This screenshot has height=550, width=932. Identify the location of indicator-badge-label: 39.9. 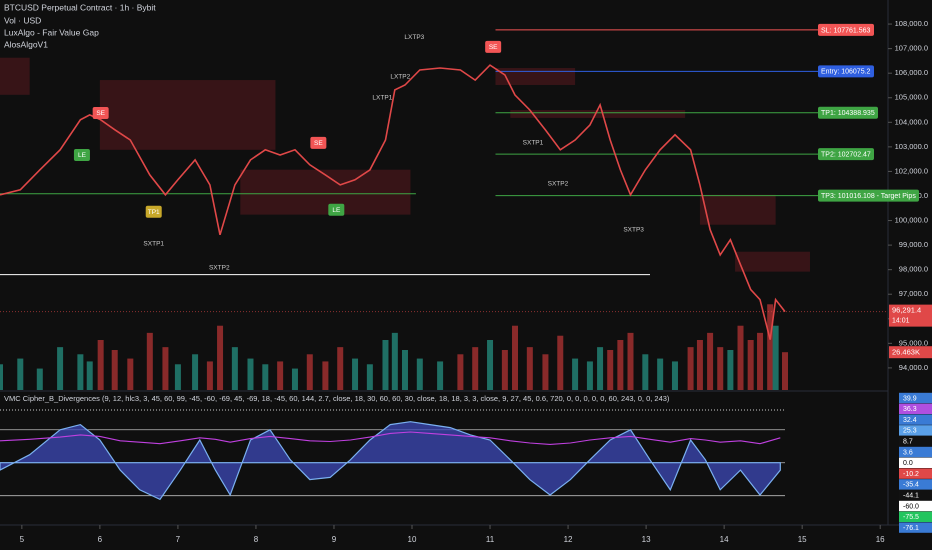
(910, 398).